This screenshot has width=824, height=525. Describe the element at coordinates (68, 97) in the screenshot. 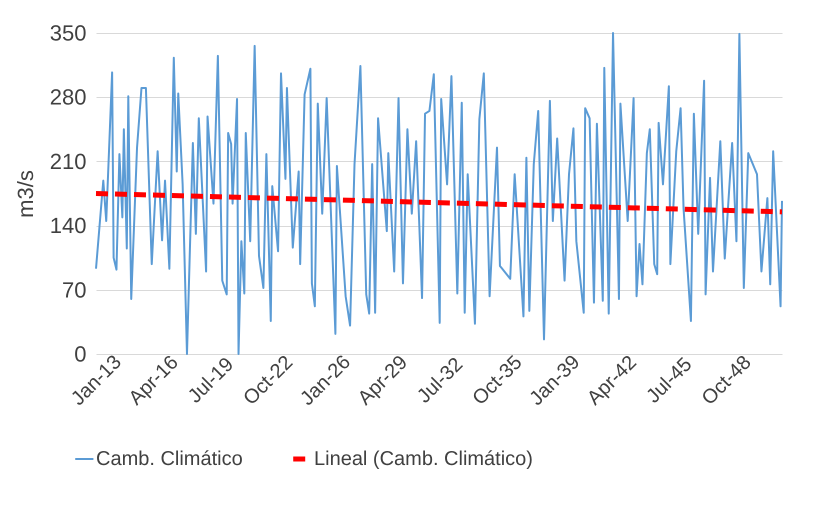

I see `y-tick-label: 280` at that location.